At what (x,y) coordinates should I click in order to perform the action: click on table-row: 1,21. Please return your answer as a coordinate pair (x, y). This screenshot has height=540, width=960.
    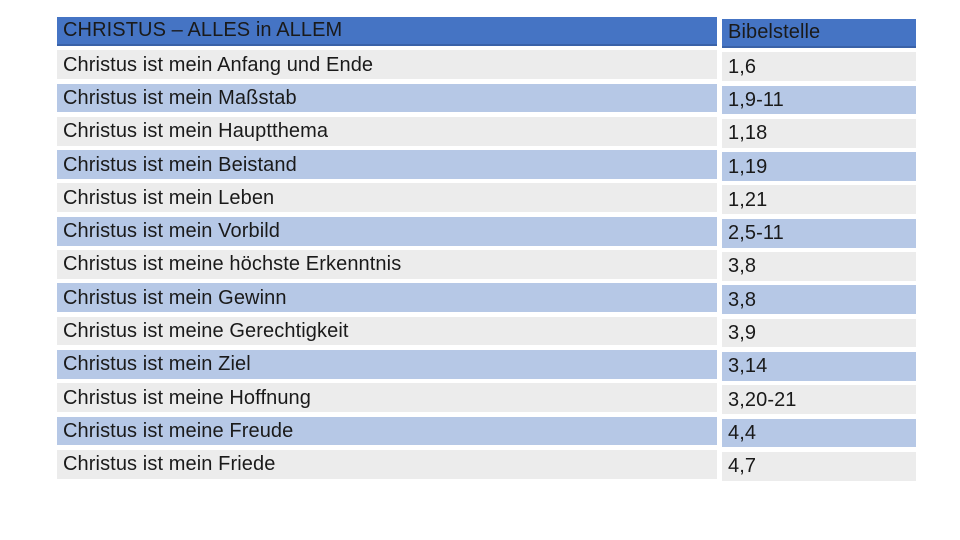
    Looking at the image, I should click on (819, 200).